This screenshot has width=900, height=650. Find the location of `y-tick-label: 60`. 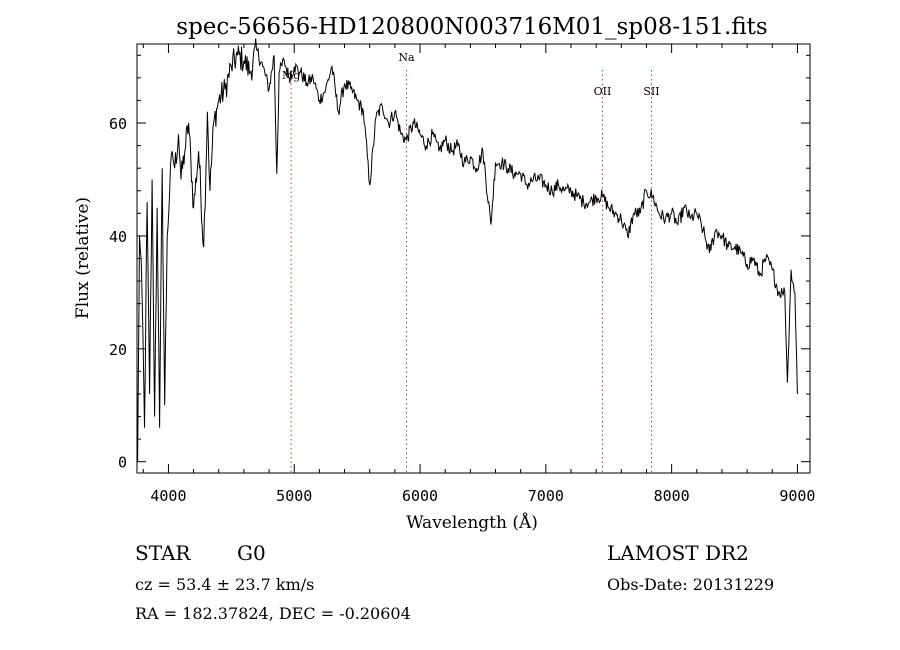

y-tick-label: 60 is located at coordinates (118, 124).